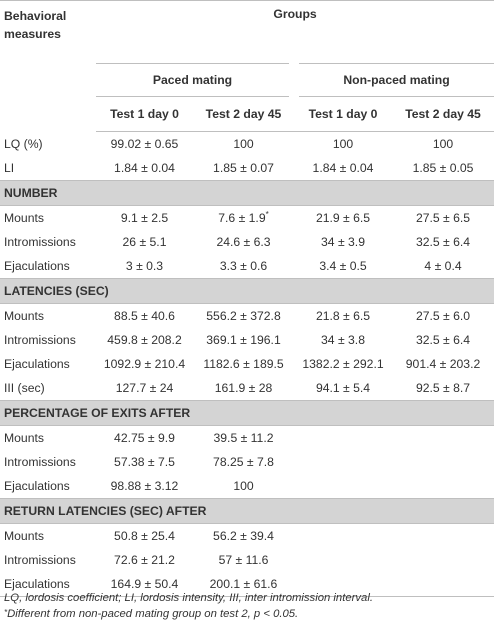 This screenshot has height=627, width=494. Describe the element at coordinates (443, 266) in the screenshot. I see `cell: 4 ± 0.4` at that location.